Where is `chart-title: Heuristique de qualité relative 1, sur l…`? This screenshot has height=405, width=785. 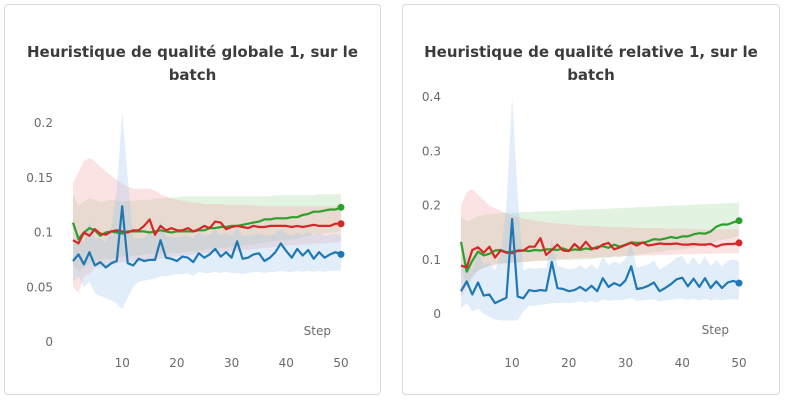
chart-title: Heuristique de qualité relative 1, sur l… is located at coordinates (591, 63).